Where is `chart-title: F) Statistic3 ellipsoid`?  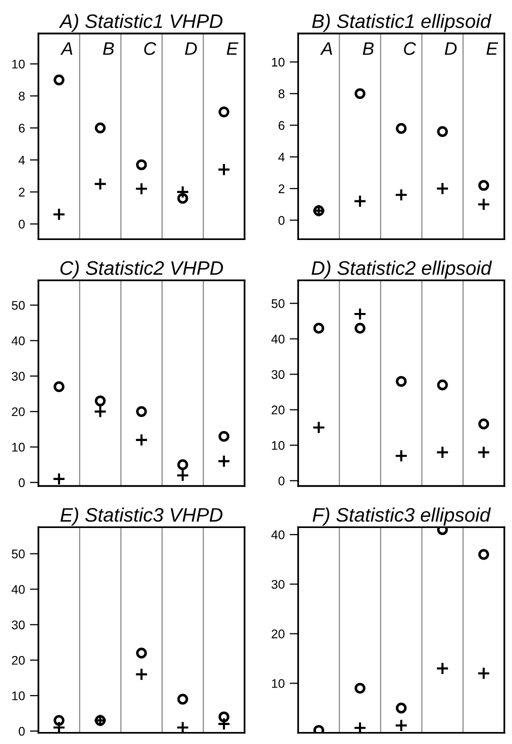 chart-title: F) Statistic3 ellipsoid is located at coordinates (401, 517).